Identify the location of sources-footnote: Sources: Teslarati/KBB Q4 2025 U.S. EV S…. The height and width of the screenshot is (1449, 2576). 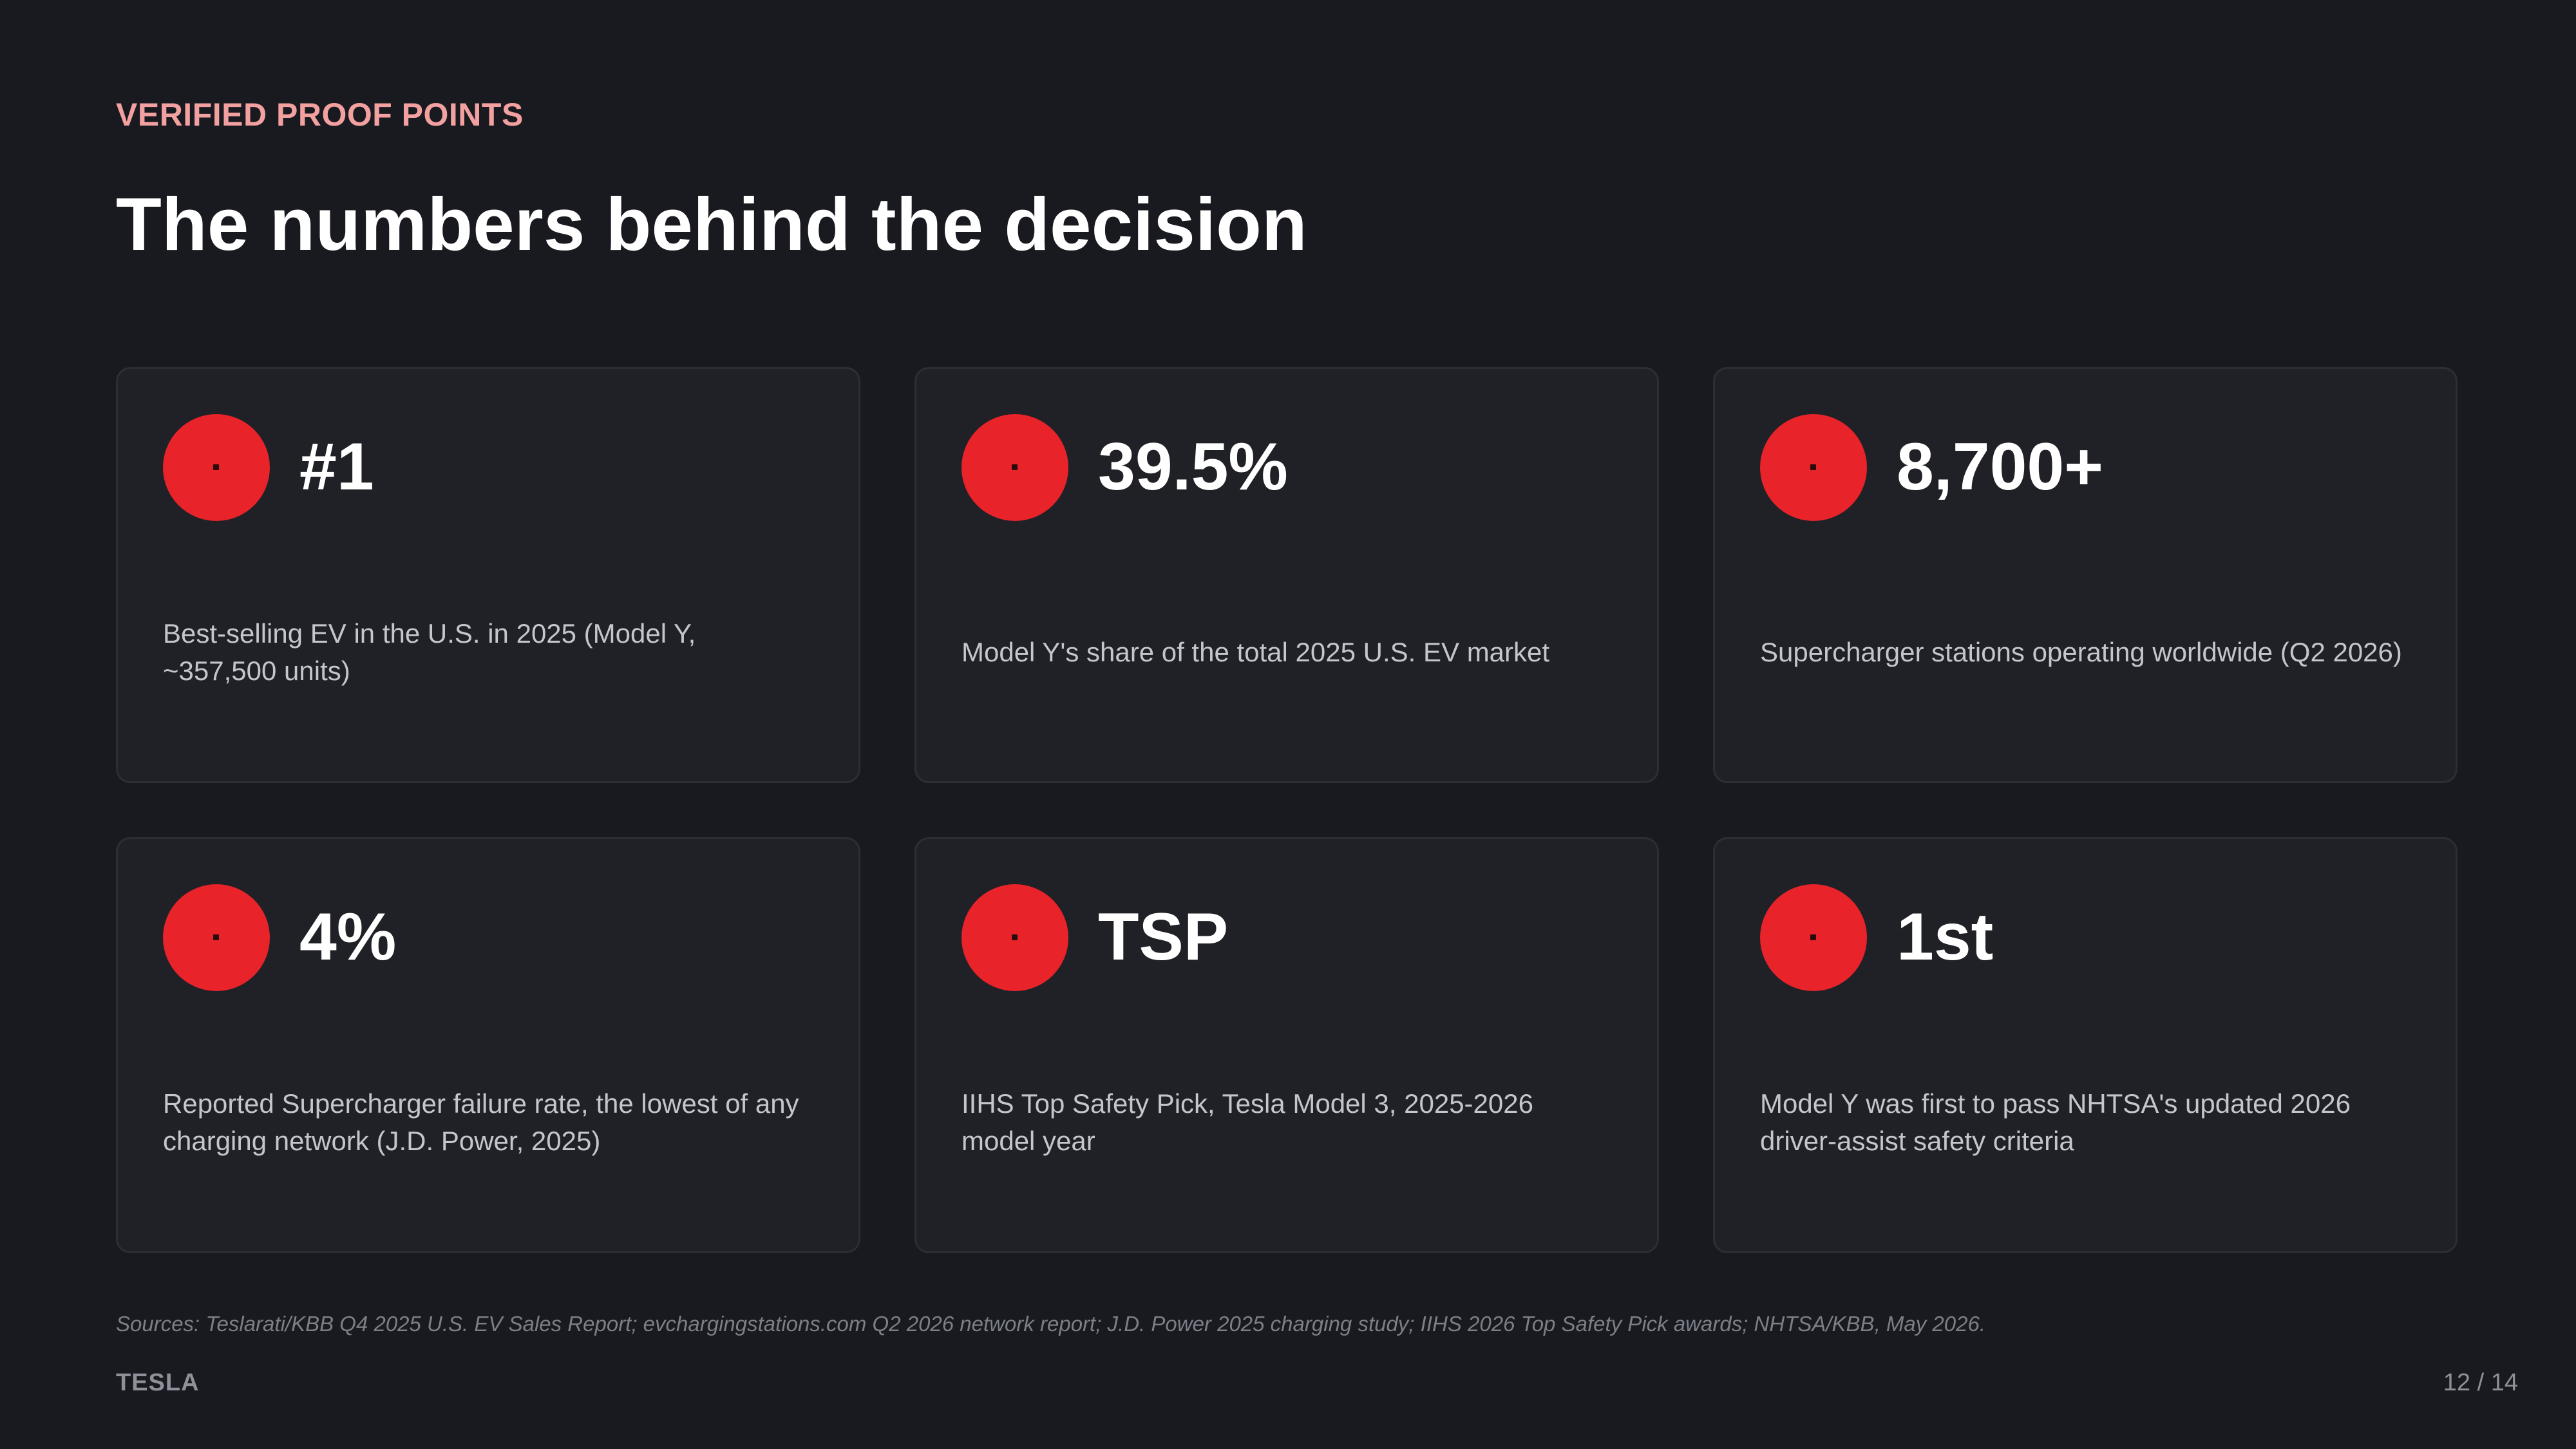
(1051, 1324).